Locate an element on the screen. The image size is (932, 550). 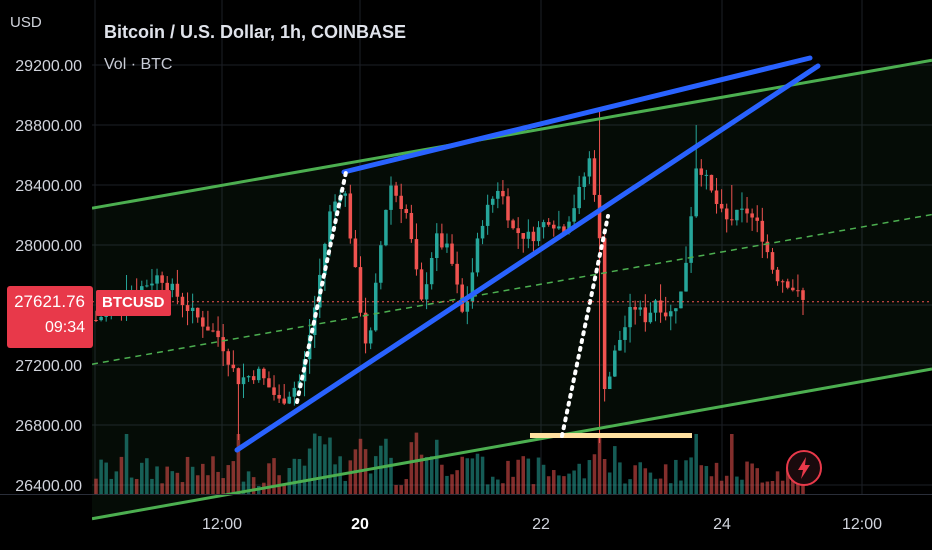
symbol-price-label: BTCUSD is located at coordinates (133, 303).